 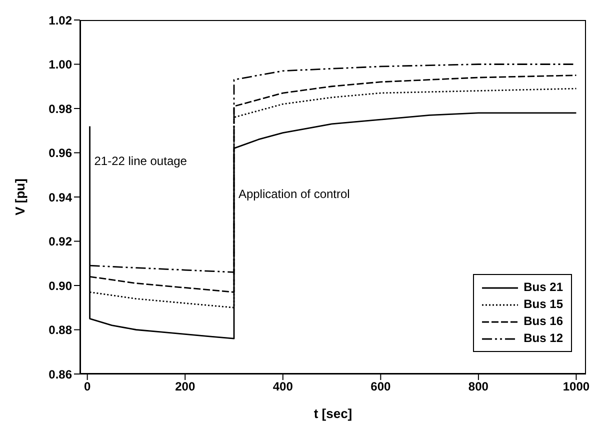 I want to click on x-tick-label: 400, so click(x=283, y=387).